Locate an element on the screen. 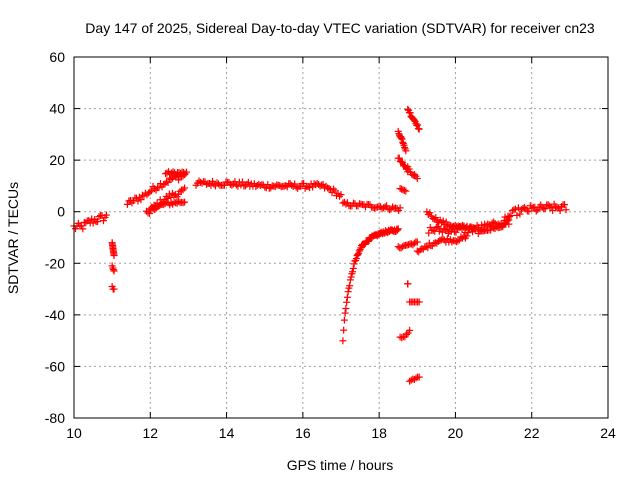  y-tick-label: 60 is located at coordinates (57, 57).